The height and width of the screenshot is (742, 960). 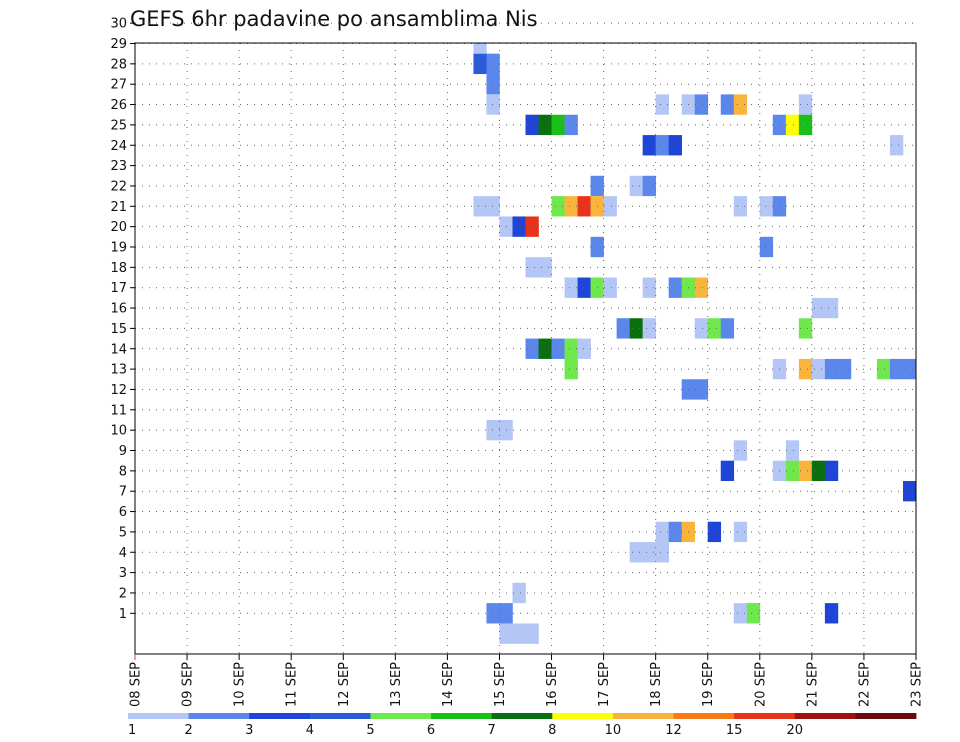 I want to click on y-tick-label: 19, so click(x=118, y=248).